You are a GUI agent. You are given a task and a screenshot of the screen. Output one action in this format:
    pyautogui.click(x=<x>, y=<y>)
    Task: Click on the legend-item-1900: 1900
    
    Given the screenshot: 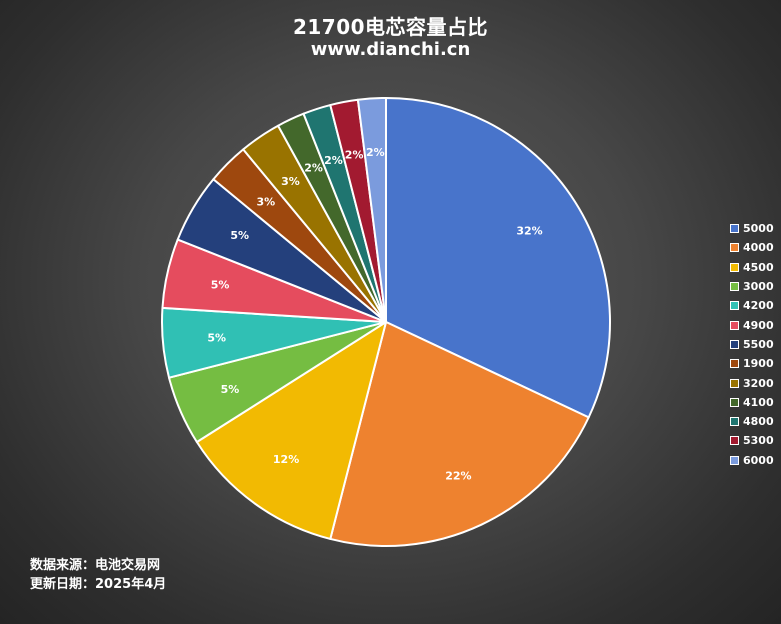 What is the action you would take?
    pyautogui.click(x=755, y=363)
    